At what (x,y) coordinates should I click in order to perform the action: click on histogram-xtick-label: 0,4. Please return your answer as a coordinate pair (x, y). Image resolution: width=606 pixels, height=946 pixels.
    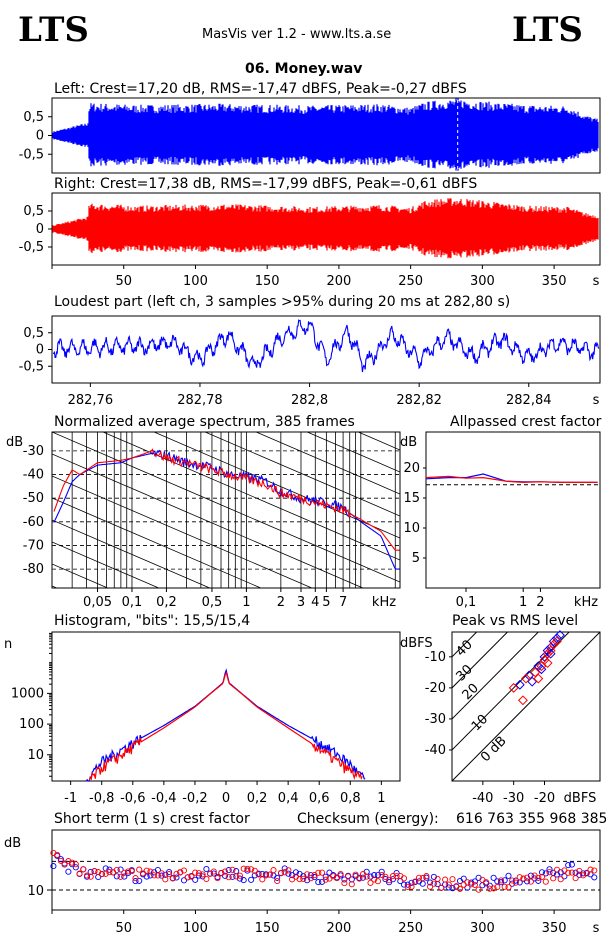
    Looking at the image, I should click on (288, 798).